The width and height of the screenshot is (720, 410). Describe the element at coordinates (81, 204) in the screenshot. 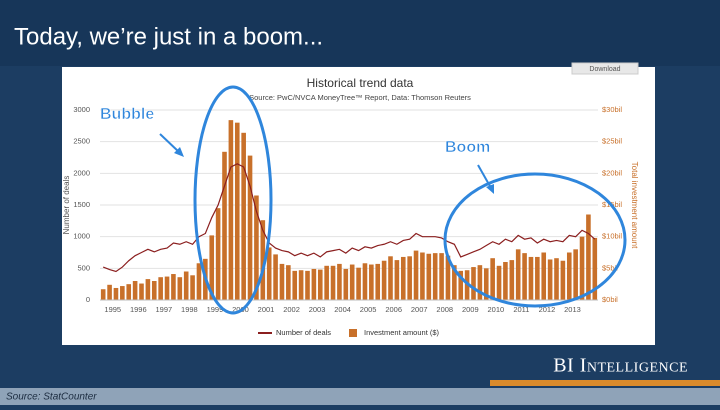

I see `y-tick-label: 1500` at that location.